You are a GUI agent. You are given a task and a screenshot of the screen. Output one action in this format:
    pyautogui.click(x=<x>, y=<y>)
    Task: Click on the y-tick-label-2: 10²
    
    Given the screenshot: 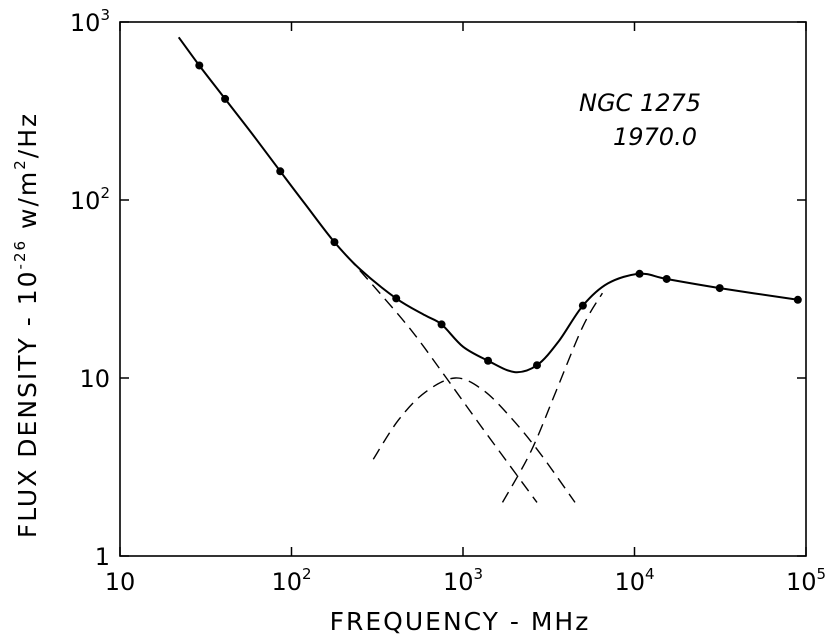 What is the action you would take?
    pyautogui.click(x=90, y=199)
    